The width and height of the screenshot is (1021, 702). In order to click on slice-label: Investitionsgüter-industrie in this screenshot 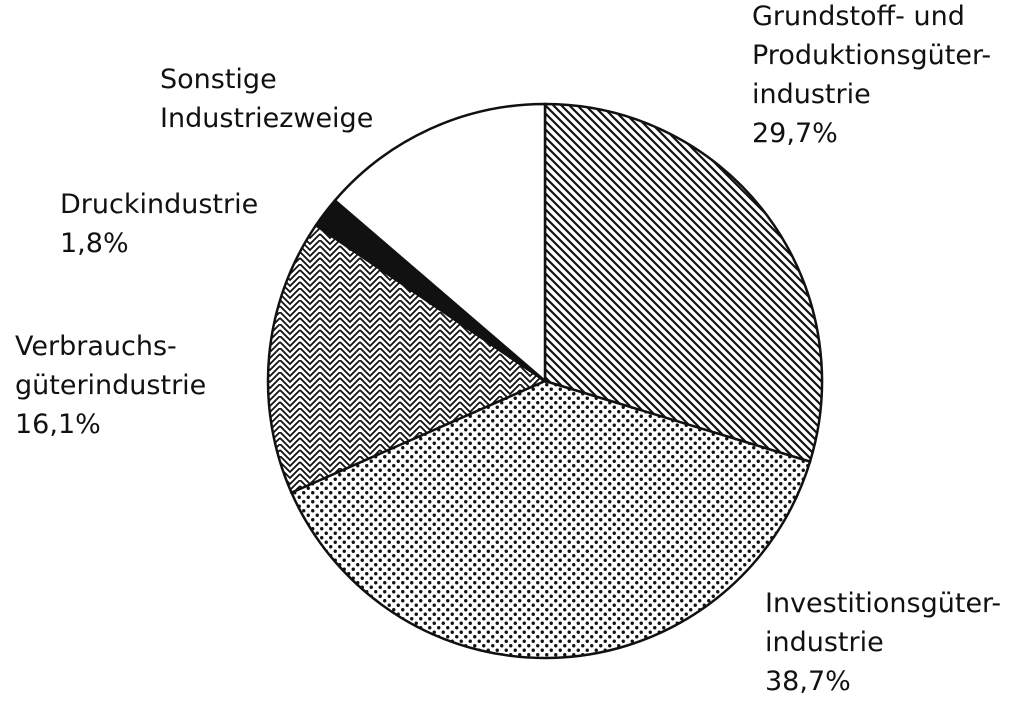, I will do `click(883, 623)`.